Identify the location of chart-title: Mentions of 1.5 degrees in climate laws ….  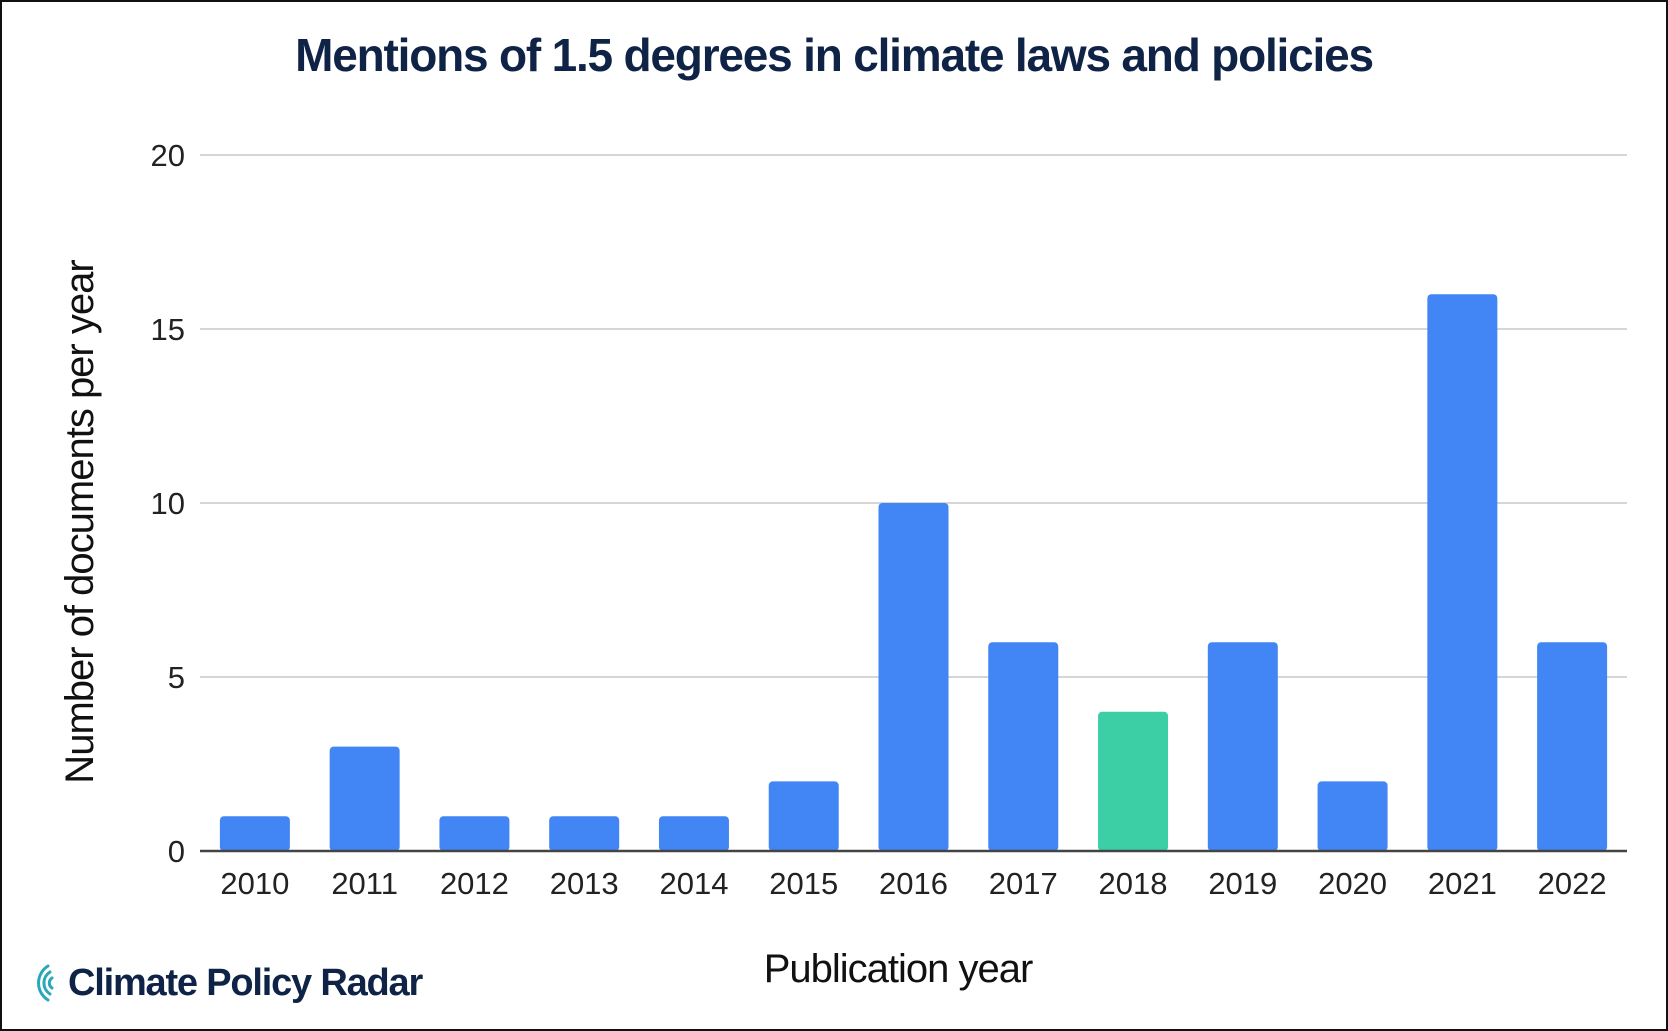
(834, 55).